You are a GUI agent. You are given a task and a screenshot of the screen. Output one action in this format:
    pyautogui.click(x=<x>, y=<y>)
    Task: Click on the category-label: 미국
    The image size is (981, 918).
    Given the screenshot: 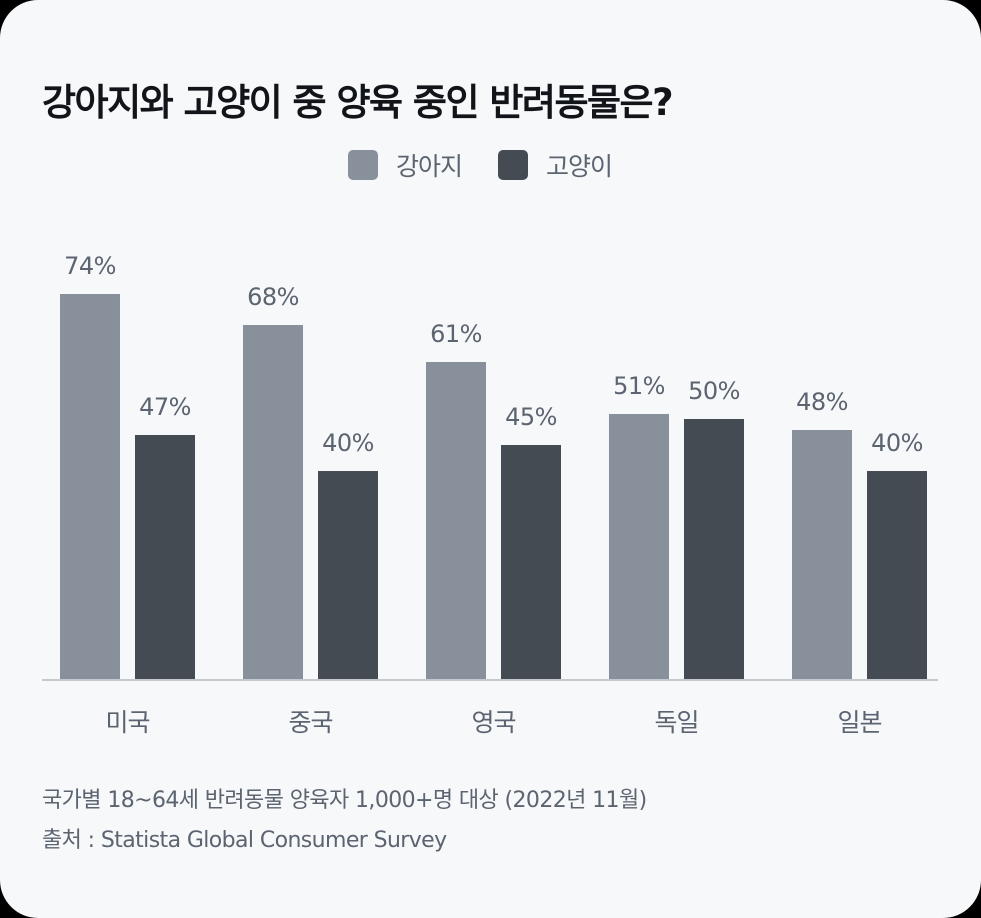 What is the action you would take?
    pyautogui.click(x=127, y=722)
    